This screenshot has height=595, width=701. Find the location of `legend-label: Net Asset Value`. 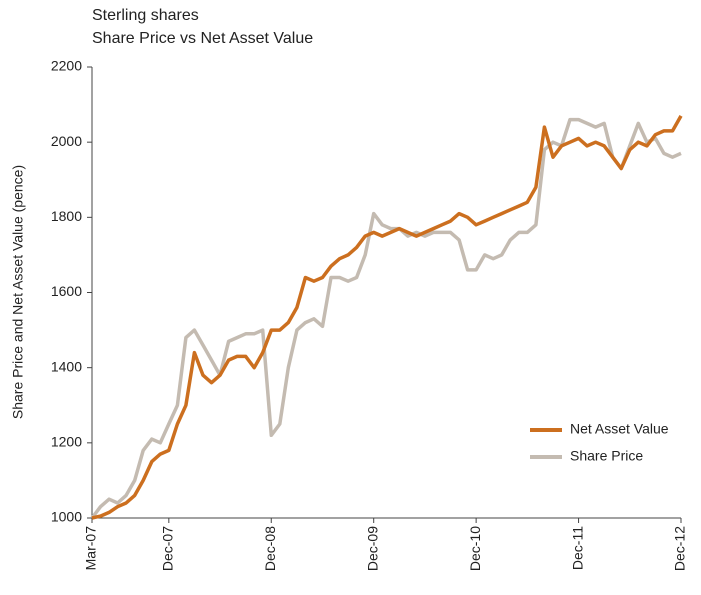

legend-label: Net Asset Value is located at coordinates (619, 429).